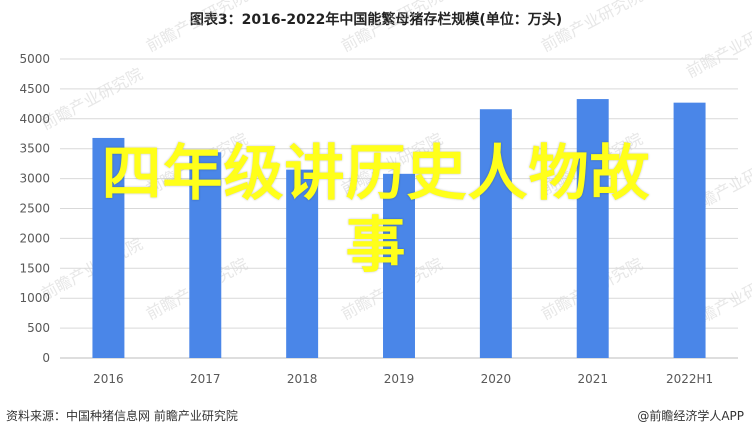  What do you see at coordinates (46, 358) in the screenshot?
I see `y-tick-label: 0` at bounding box center [46, 358].